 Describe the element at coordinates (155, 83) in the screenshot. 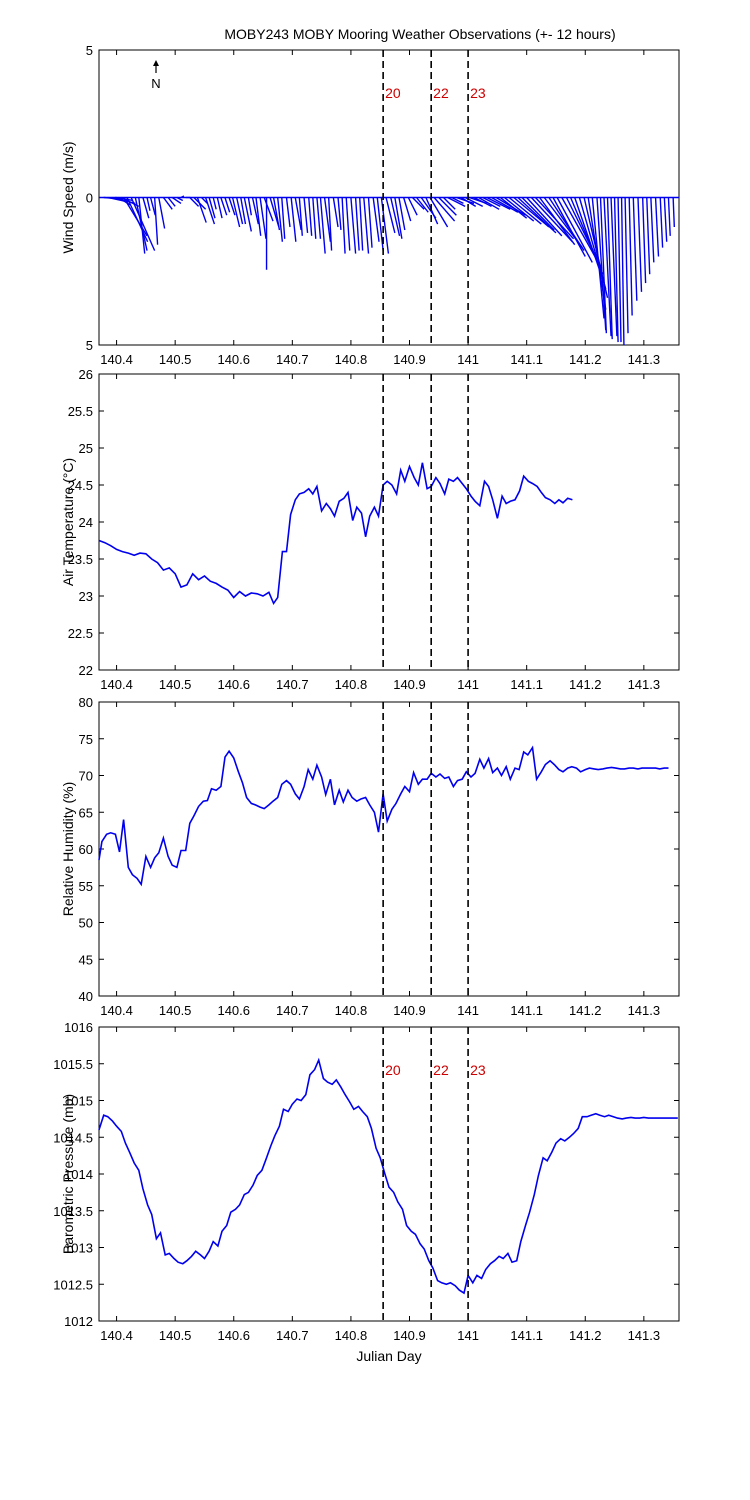

I see `north-label: N` at that location.